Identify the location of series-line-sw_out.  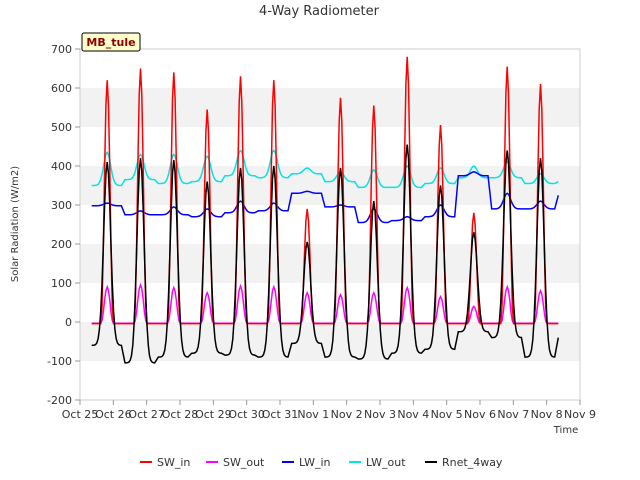
(325, 303).